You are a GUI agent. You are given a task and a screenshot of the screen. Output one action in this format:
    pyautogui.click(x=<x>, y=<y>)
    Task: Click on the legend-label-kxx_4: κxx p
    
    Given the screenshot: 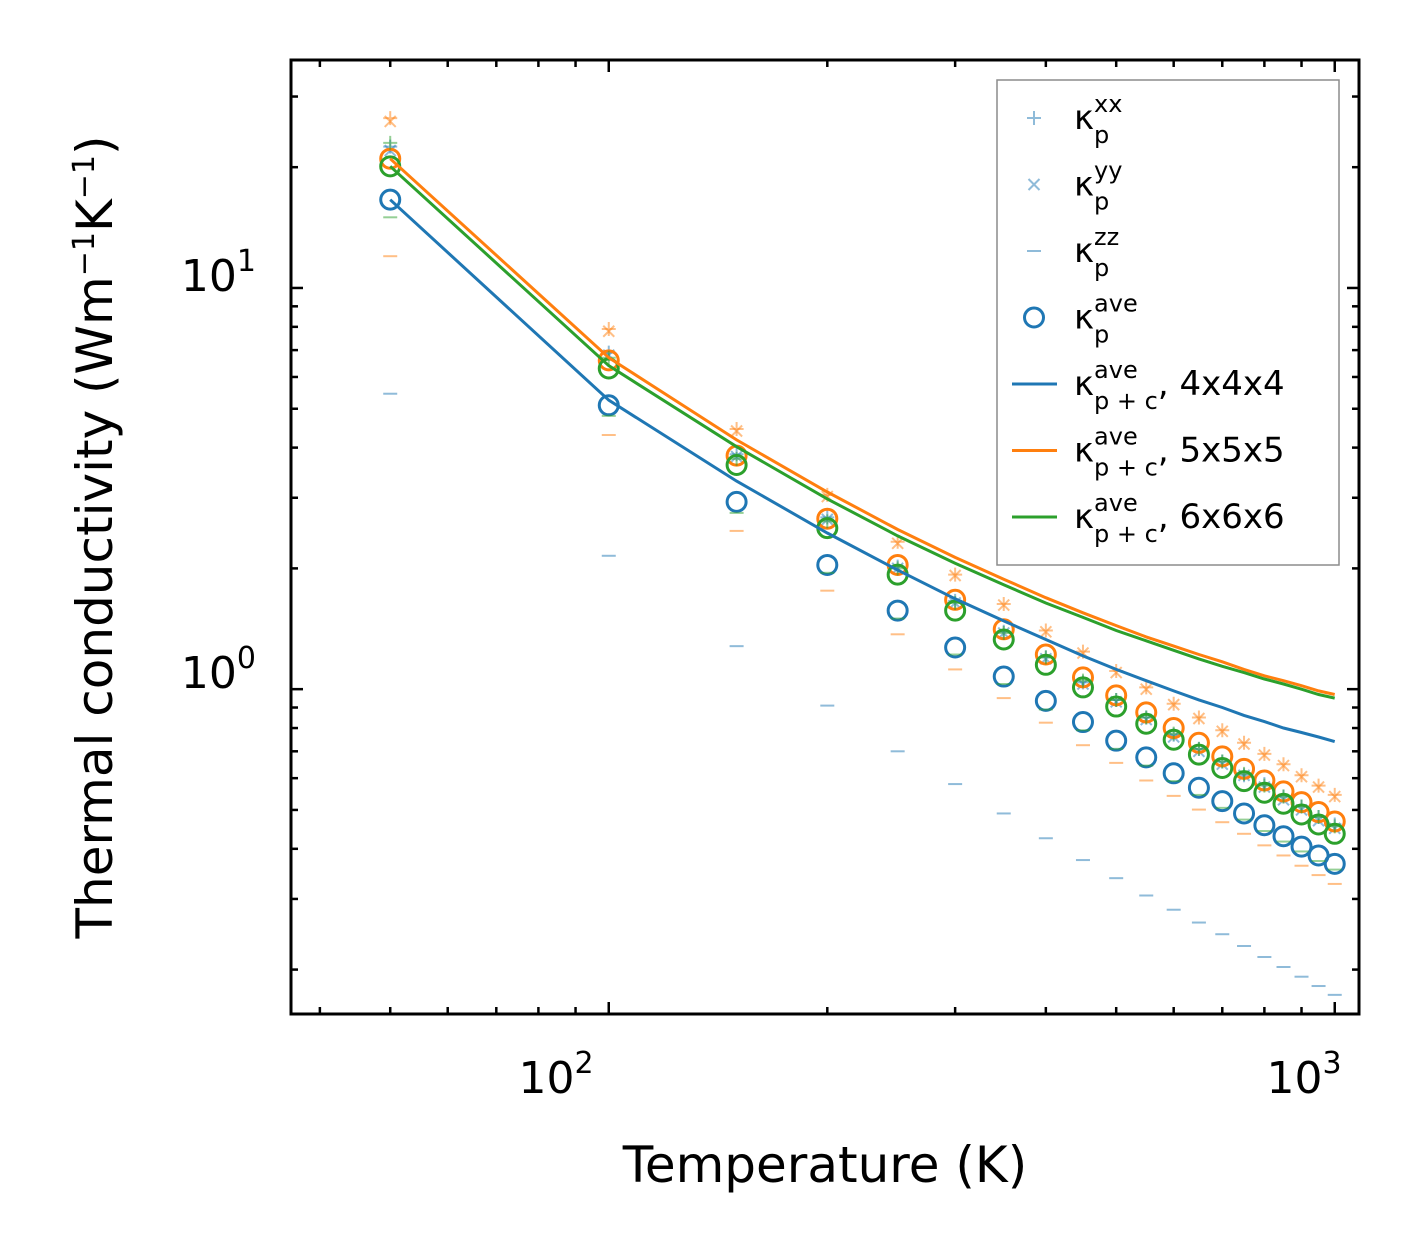 What is the action you would take?
    pyautogui.click(x=1098, y=119)
    